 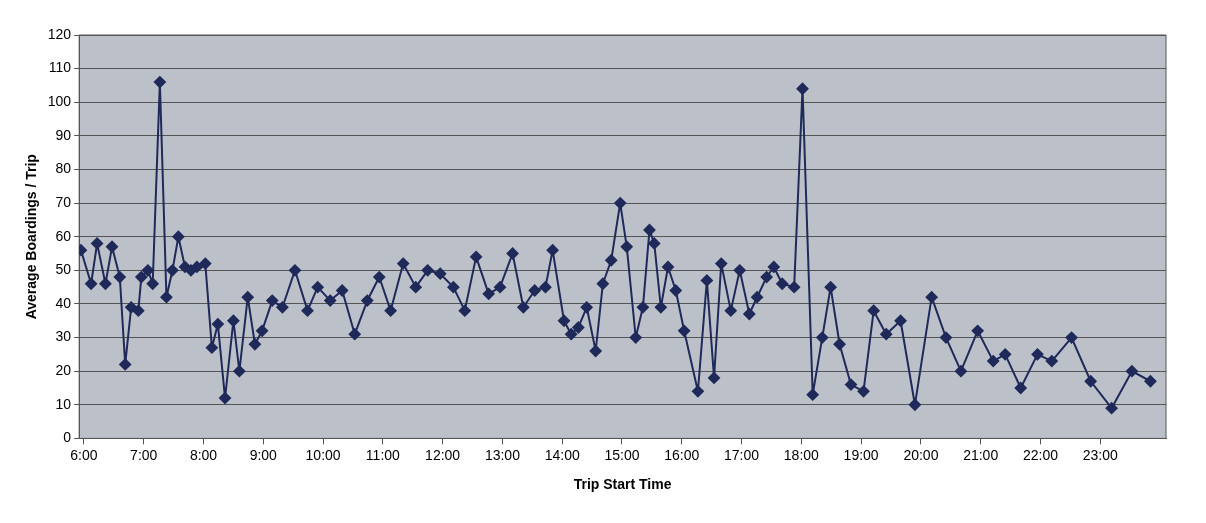 What do you see at coordinates (622, 484) in the screenshot?
I see `x-axis-title: Trip Start Time` at bounding box center [622, 484].